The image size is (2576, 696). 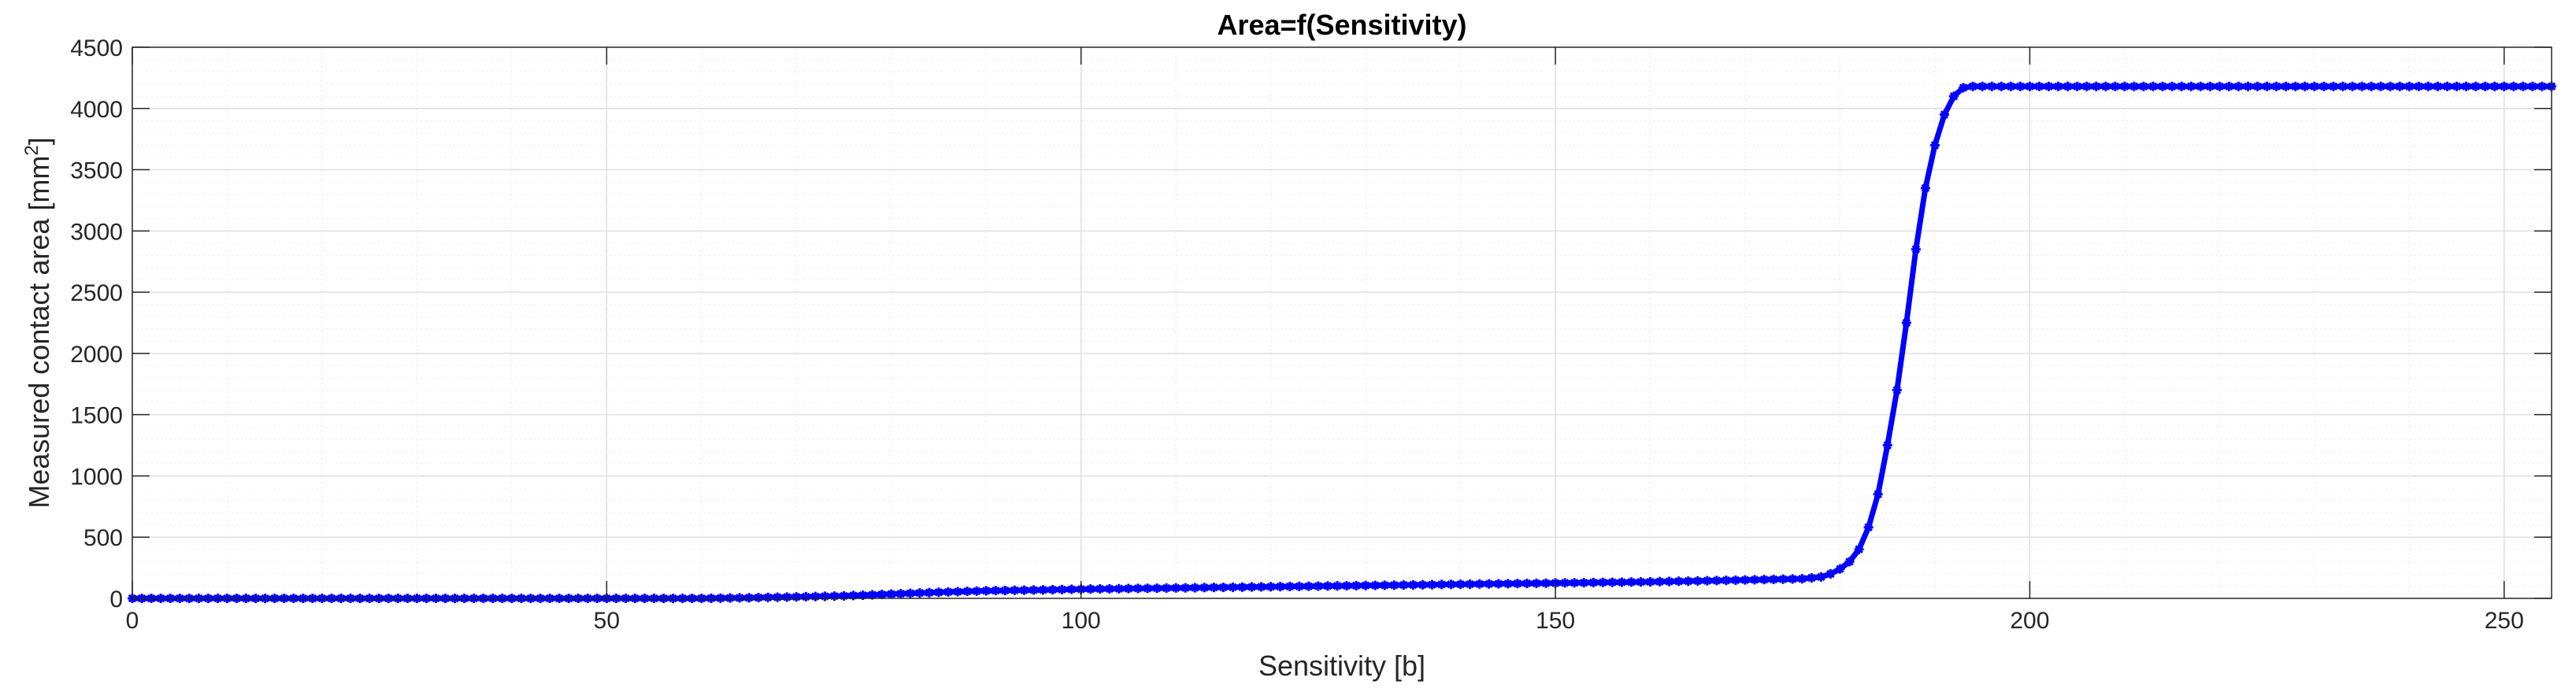 What do you see at coordinates (39, 141) in the screenshot?
I see `y-axis-label-suffix: ]` at bounding box center [39, 141].